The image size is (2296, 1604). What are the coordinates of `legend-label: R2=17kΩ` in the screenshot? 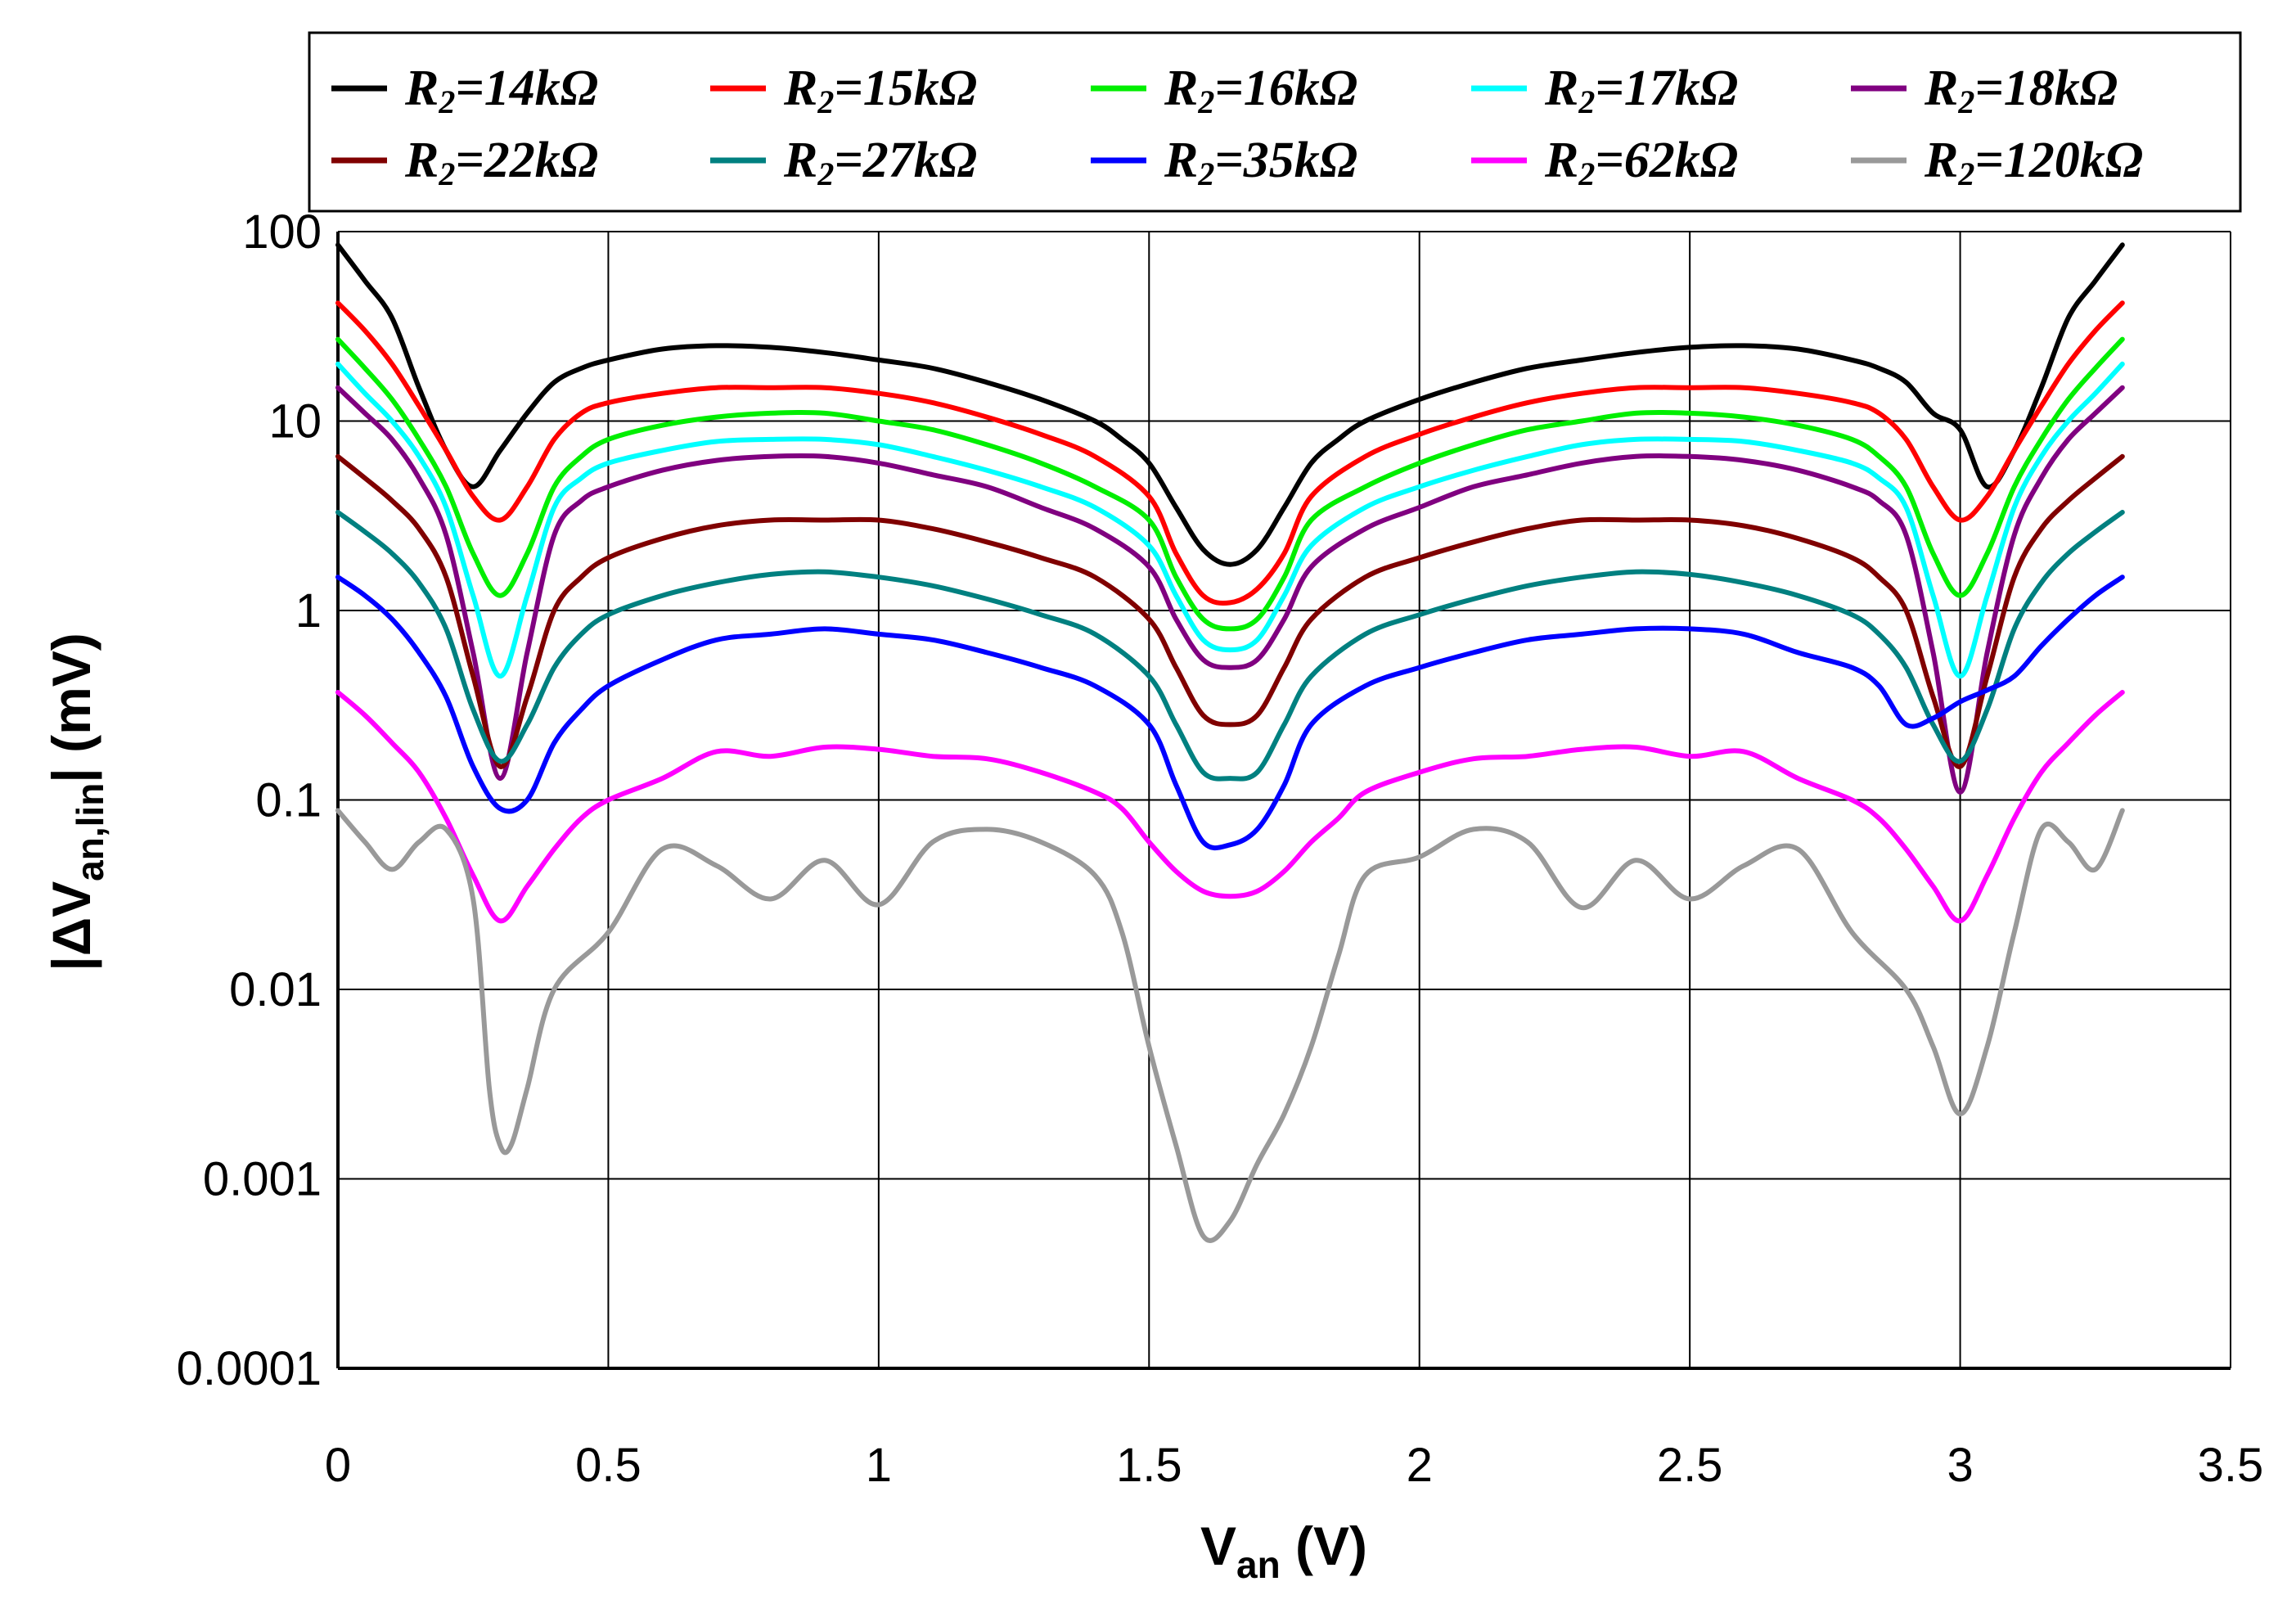 It's located at (1641, 90).